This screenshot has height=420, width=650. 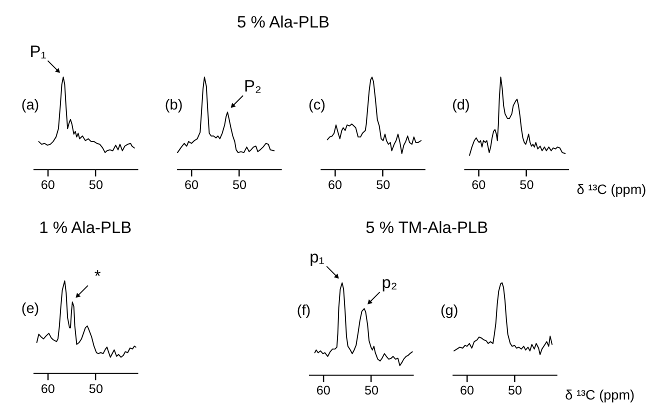 What do you see at coordinates (461, 105) in the screenshot?
I see `annotation: (d)` at bounding box center [461, 105].